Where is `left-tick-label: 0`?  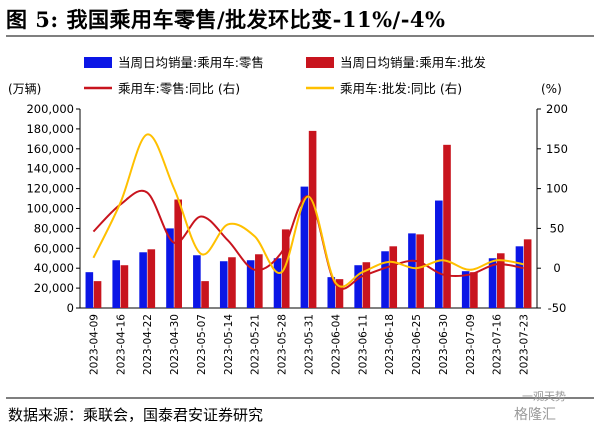
left-tick-label: 0 is located at coordinates (70, 308).